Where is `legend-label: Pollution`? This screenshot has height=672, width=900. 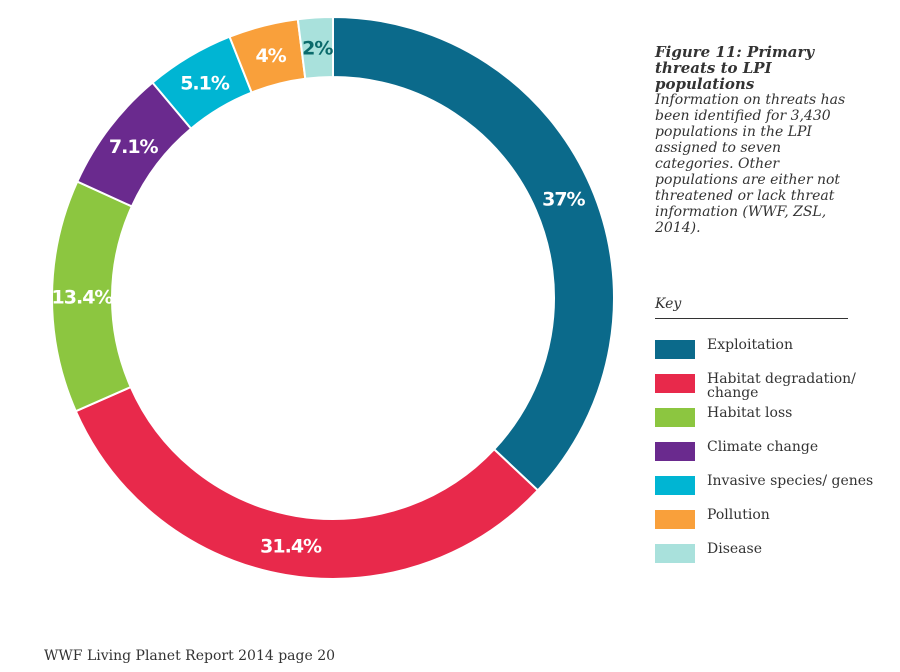 legend-label: Pollution is located at coordinates (738, 515).